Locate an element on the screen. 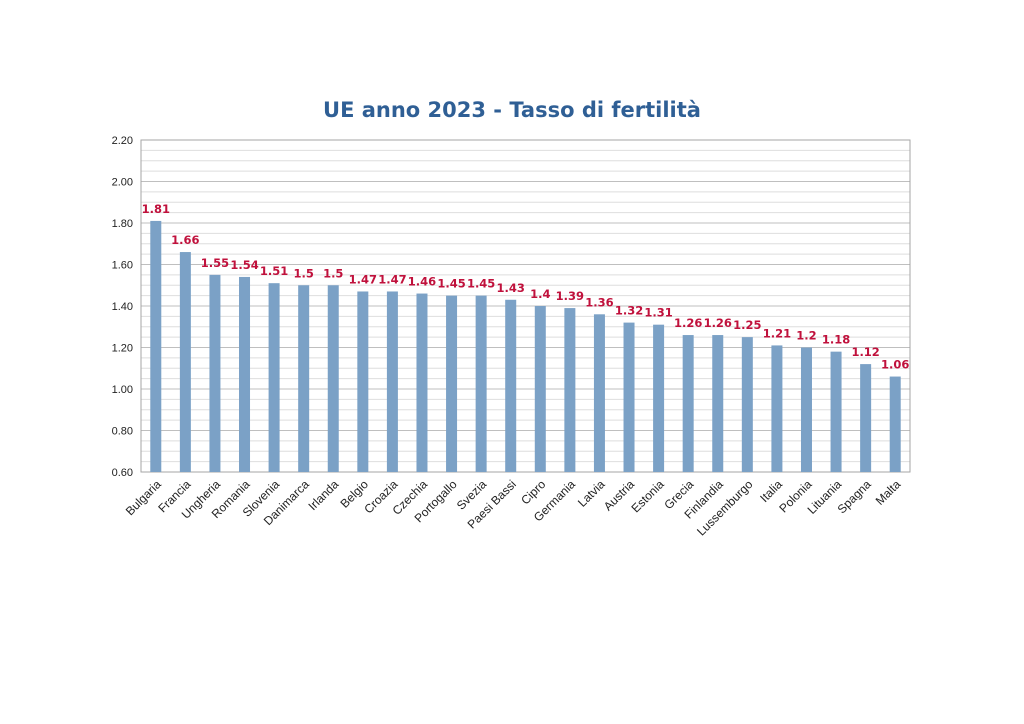 The width and height of the screenshot is (1024, 724). y-tick-label: 1.00 is located at coordinates (122, 390).